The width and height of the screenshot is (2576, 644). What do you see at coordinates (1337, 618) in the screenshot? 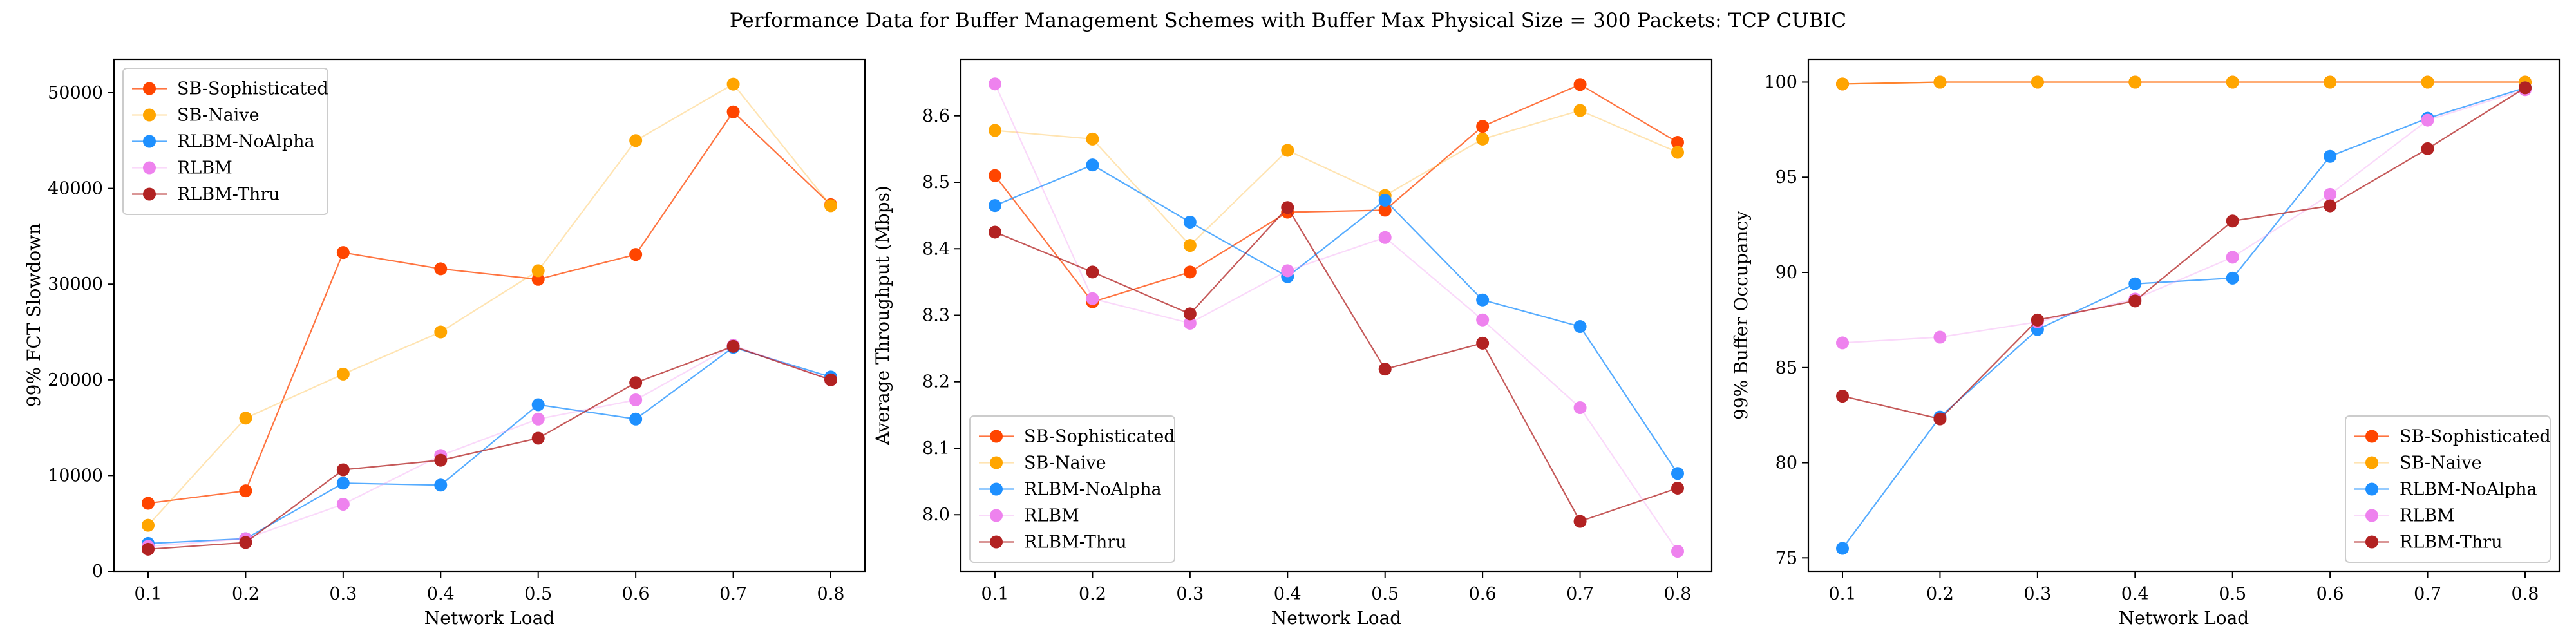
I see `x-axis-label: Network Load` at bounding box center [1337, 618].